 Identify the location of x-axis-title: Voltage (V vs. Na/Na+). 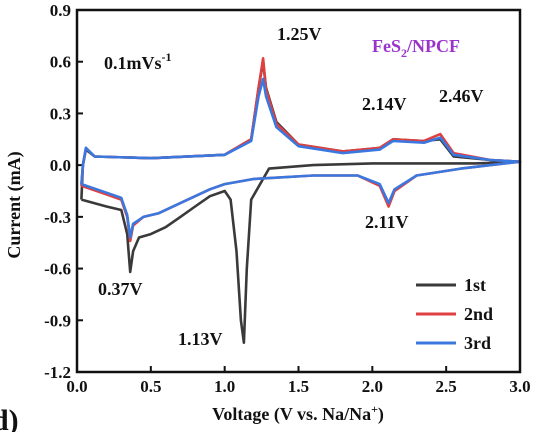
(298, 413).